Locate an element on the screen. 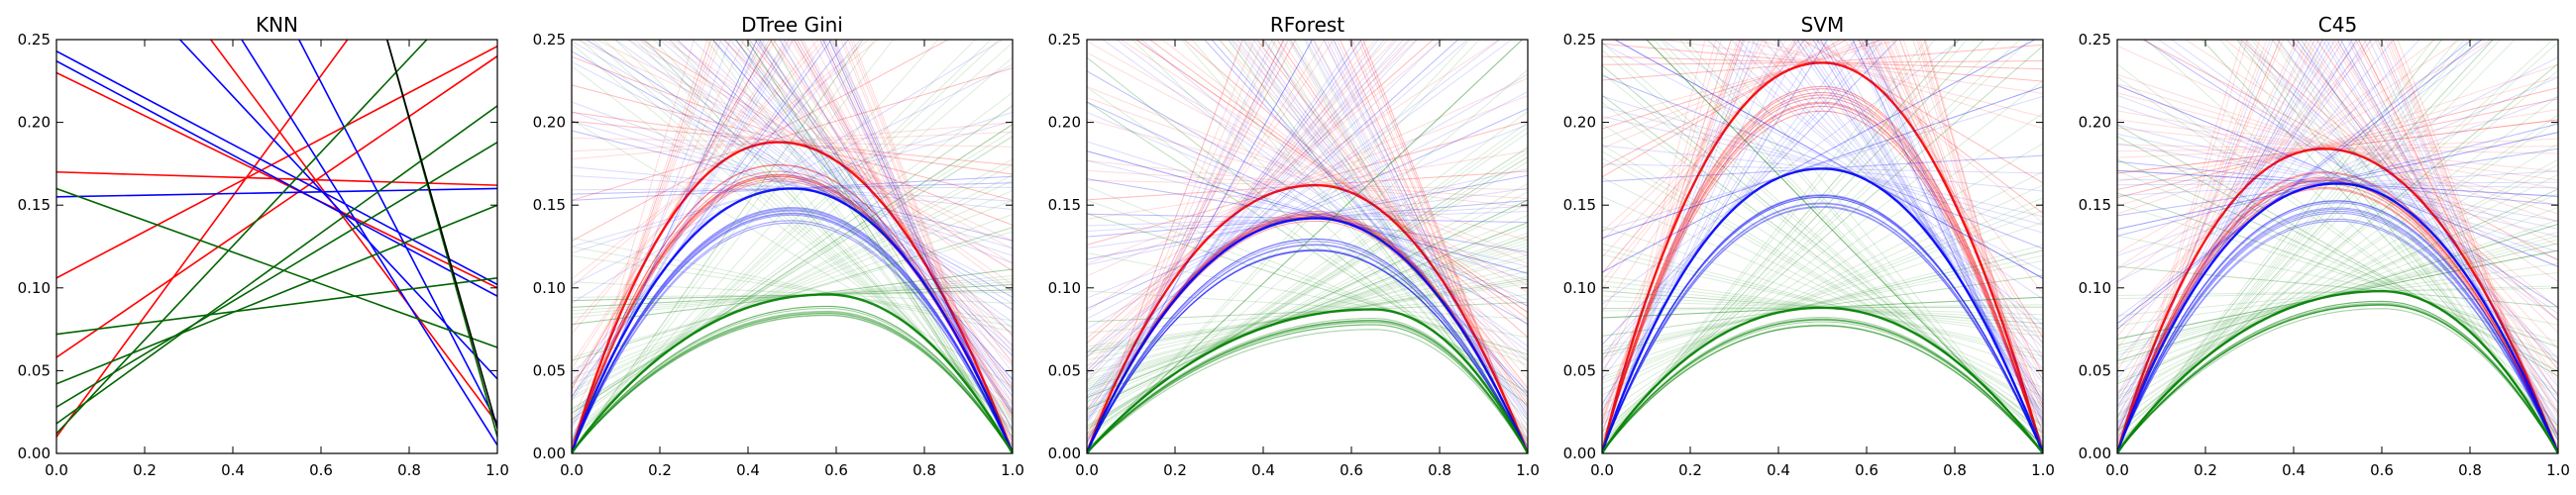  rforest-axes-frame is located at coordinates (1307, 247).